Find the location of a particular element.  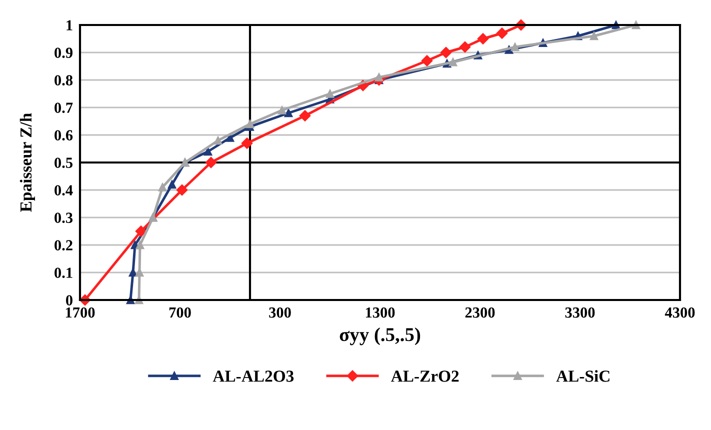

x-tick-label: 300 is located at coordinates (280, 312).